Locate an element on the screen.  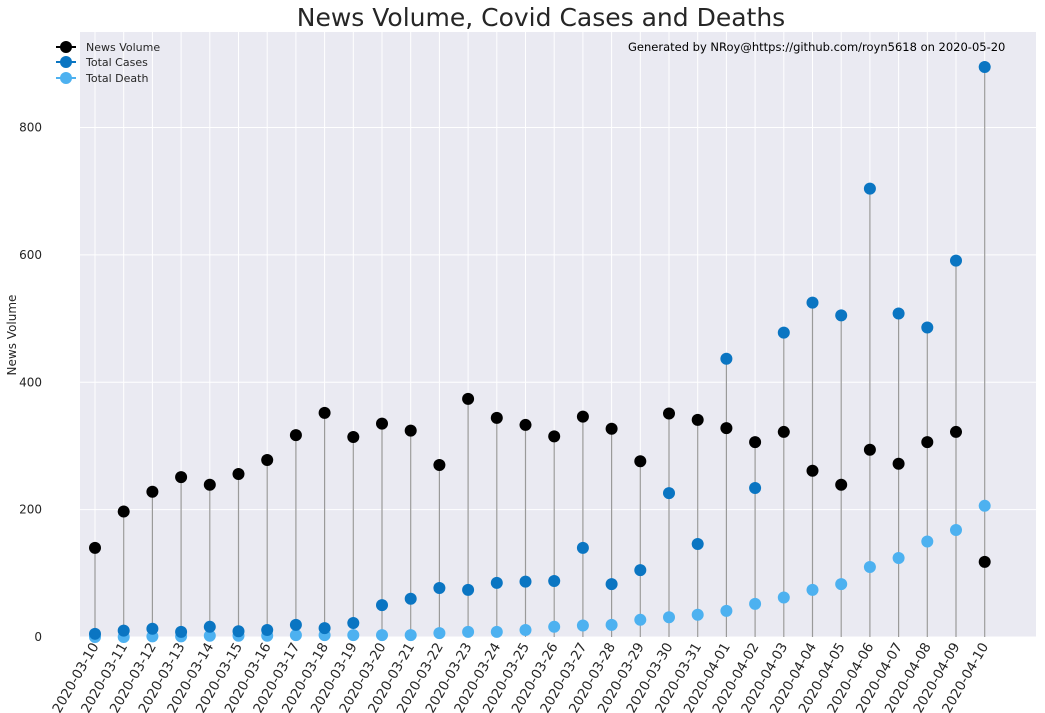
legend-item-total-cases: Total Cases is located at coordinates (102, 62).